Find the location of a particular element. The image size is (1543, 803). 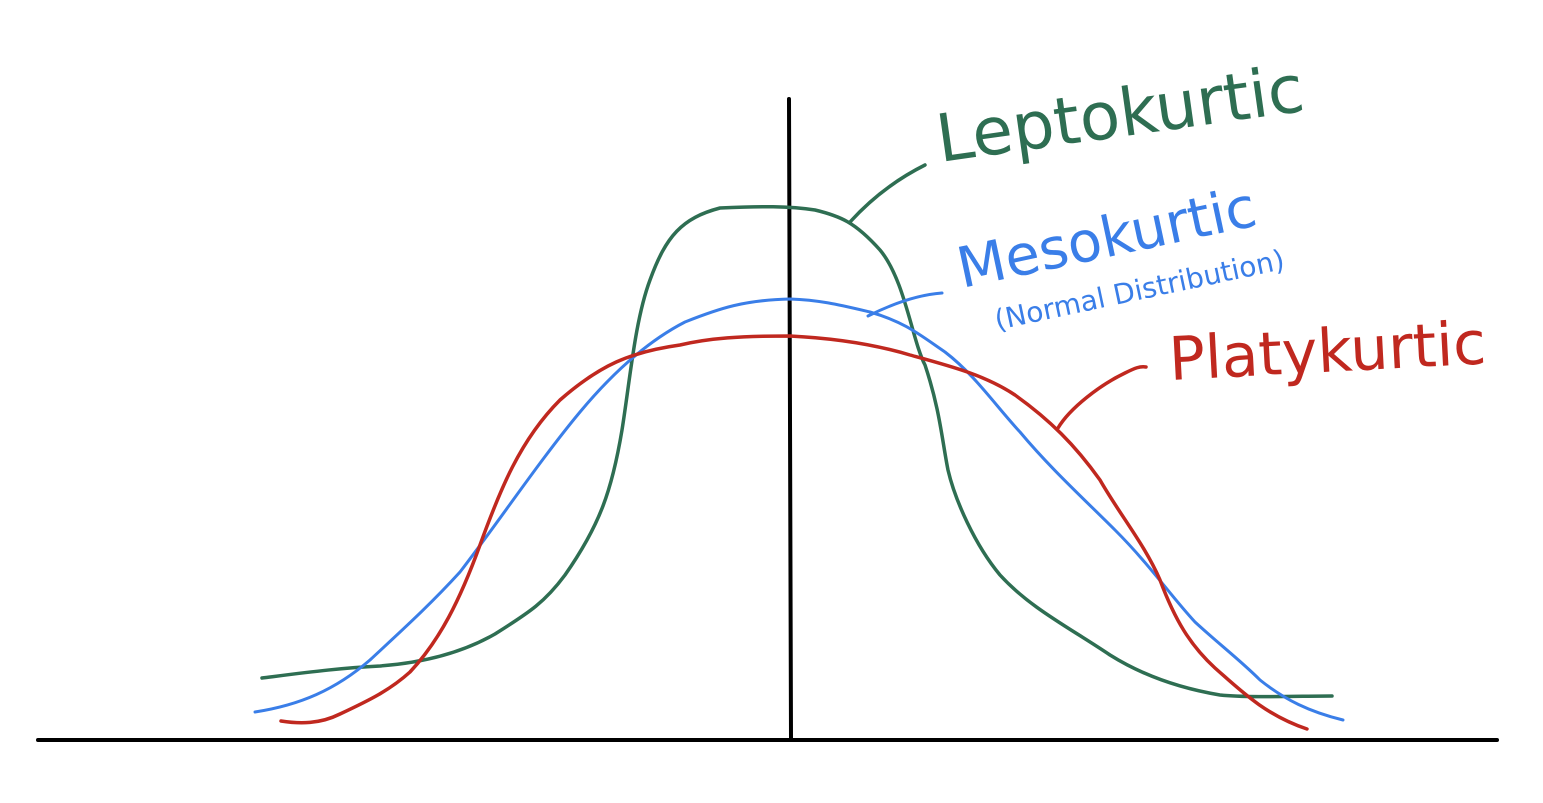

leptokurtic-label: Leptokurtic is located at coordinates (1120, 114).